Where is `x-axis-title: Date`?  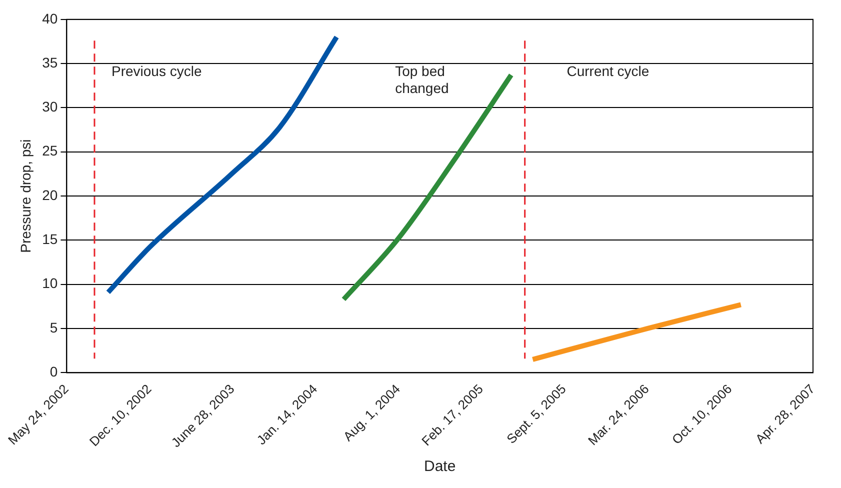 x-axis-title: Date is located at coordinates (440, 467).